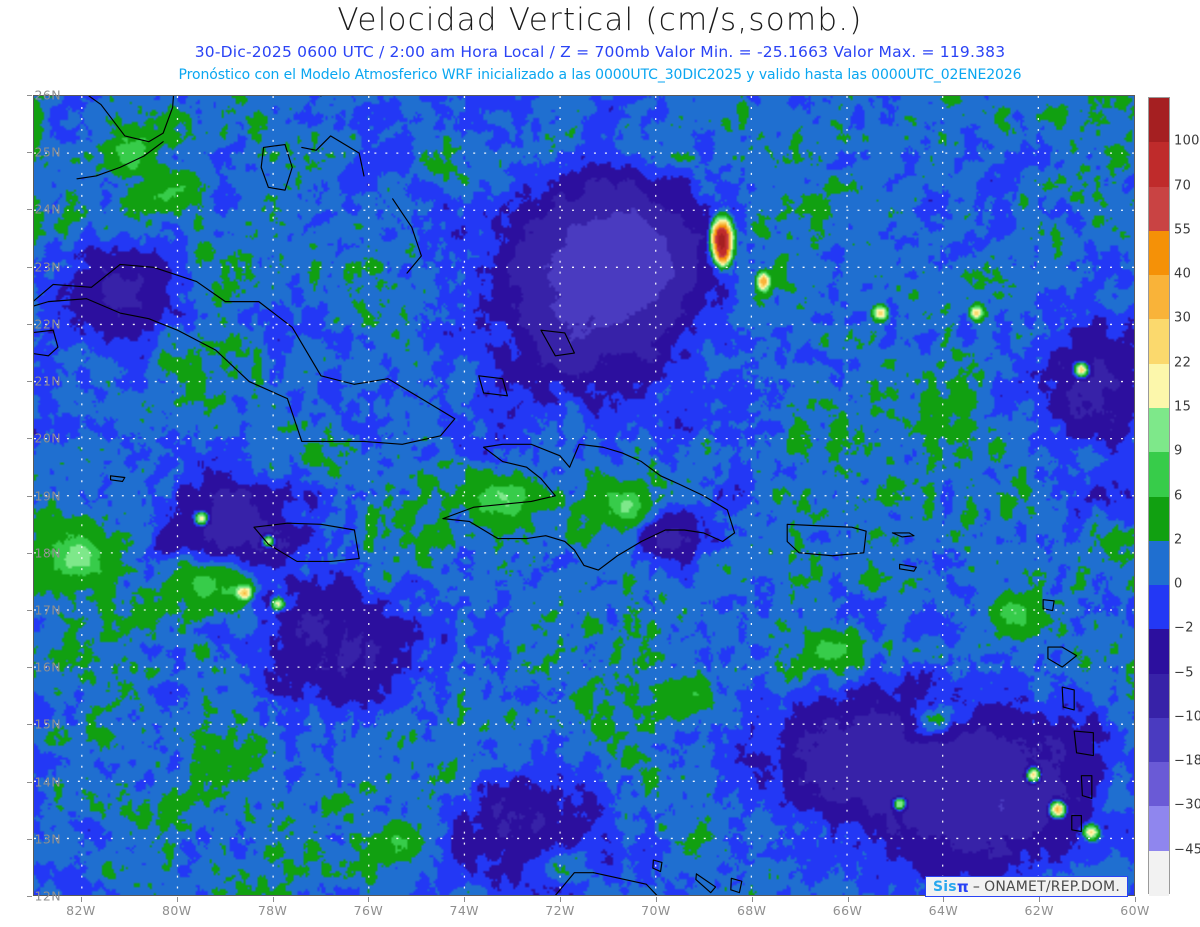 Image resolution: width=1200 pixels, height=927 pixels. I want to click on lat-tick-label: 19N, so click(47, 495).